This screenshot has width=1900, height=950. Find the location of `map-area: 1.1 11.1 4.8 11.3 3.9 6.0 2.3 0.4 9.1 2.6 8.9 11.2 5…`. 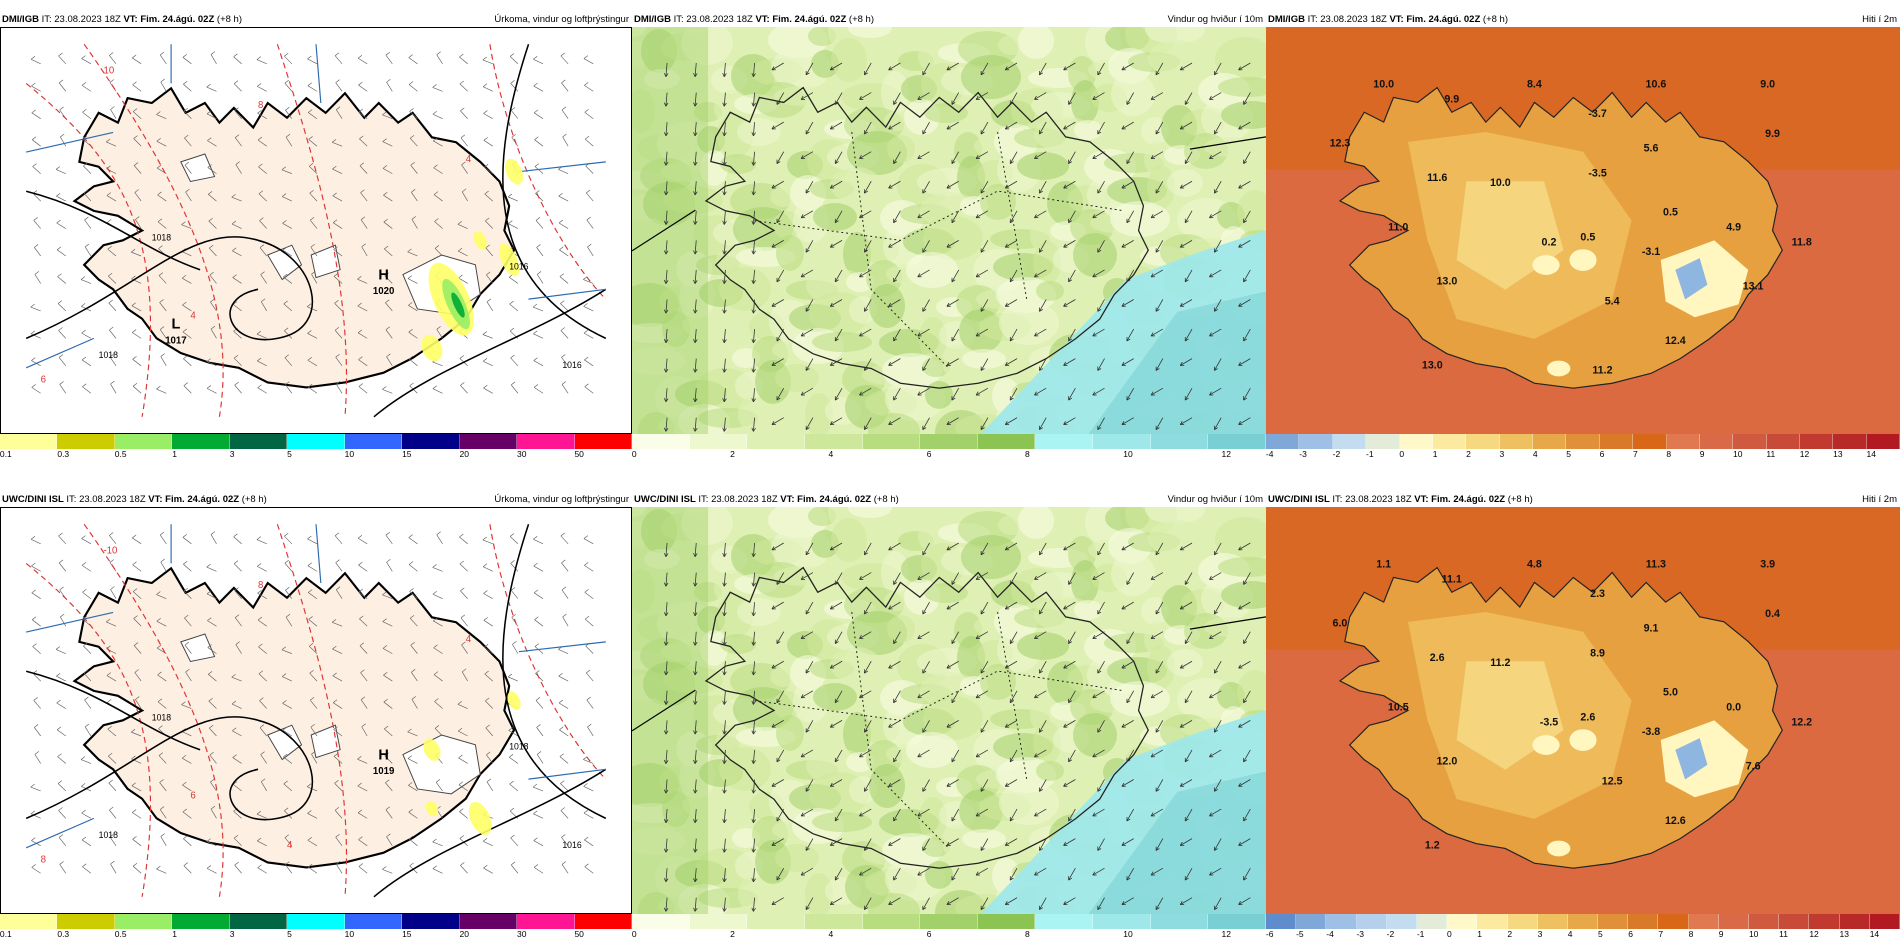

map-area: 1.1 11.1 4.8 11.3 3.9 6.0 2.3 0.4 9.1 2.6 8.9 11.2 5… is located at coordinates (1583, 710).